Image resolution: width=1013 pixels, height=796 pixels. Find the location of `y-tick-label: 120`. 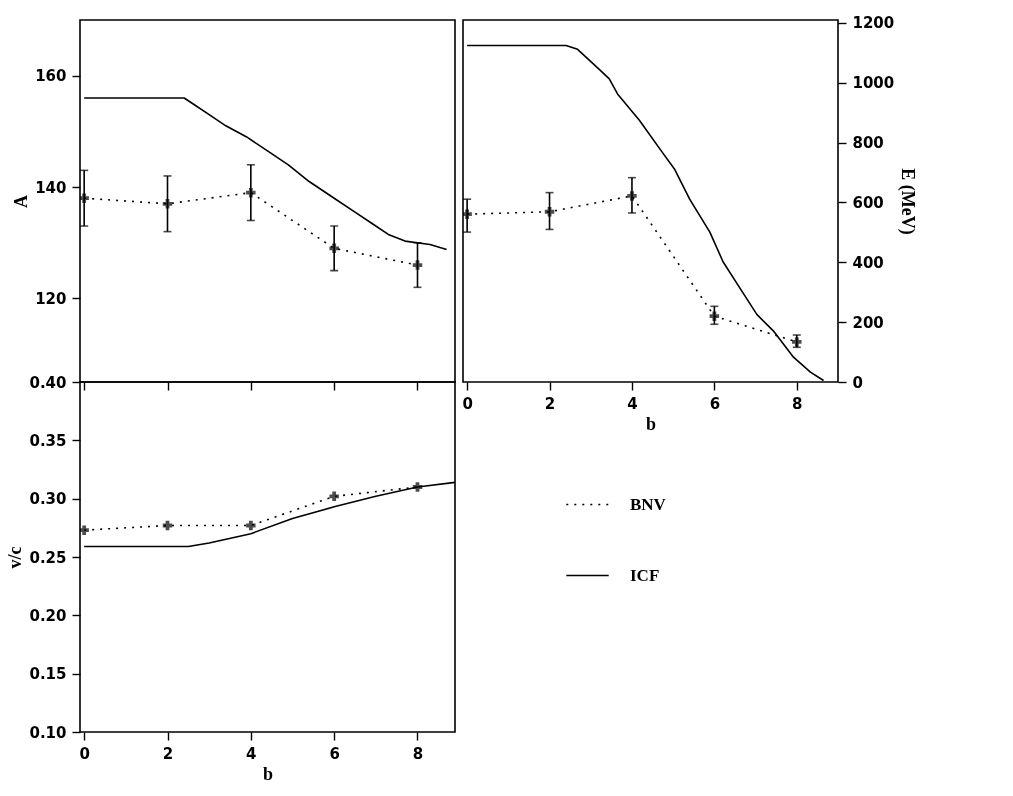

y-tick-label: 120 is located at coordinates (51, 298).